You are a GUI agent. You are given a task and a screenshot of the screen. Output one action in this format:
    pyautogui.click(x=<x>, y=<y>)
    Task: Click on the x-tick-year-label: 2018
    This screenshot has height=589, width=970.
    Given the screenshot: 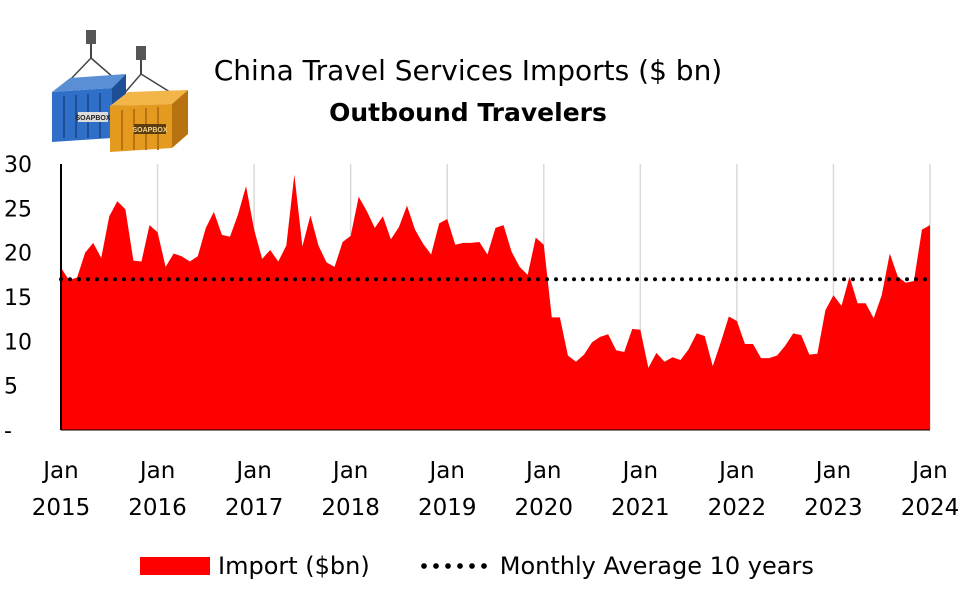 What is the action you would take?
    pyautogui.click(x=350, y=508)
    